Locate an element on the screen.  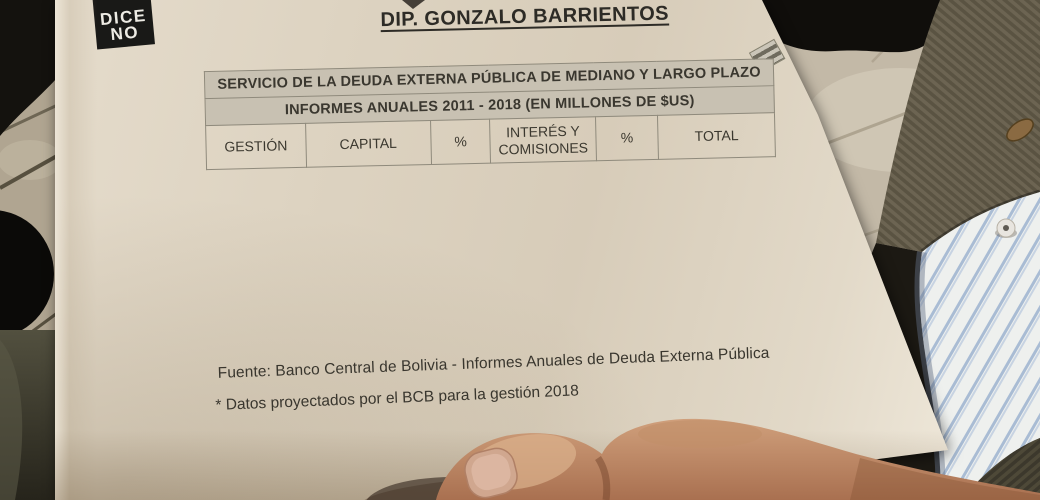
paper-bottom-shading is located at coordinates (501, 465).